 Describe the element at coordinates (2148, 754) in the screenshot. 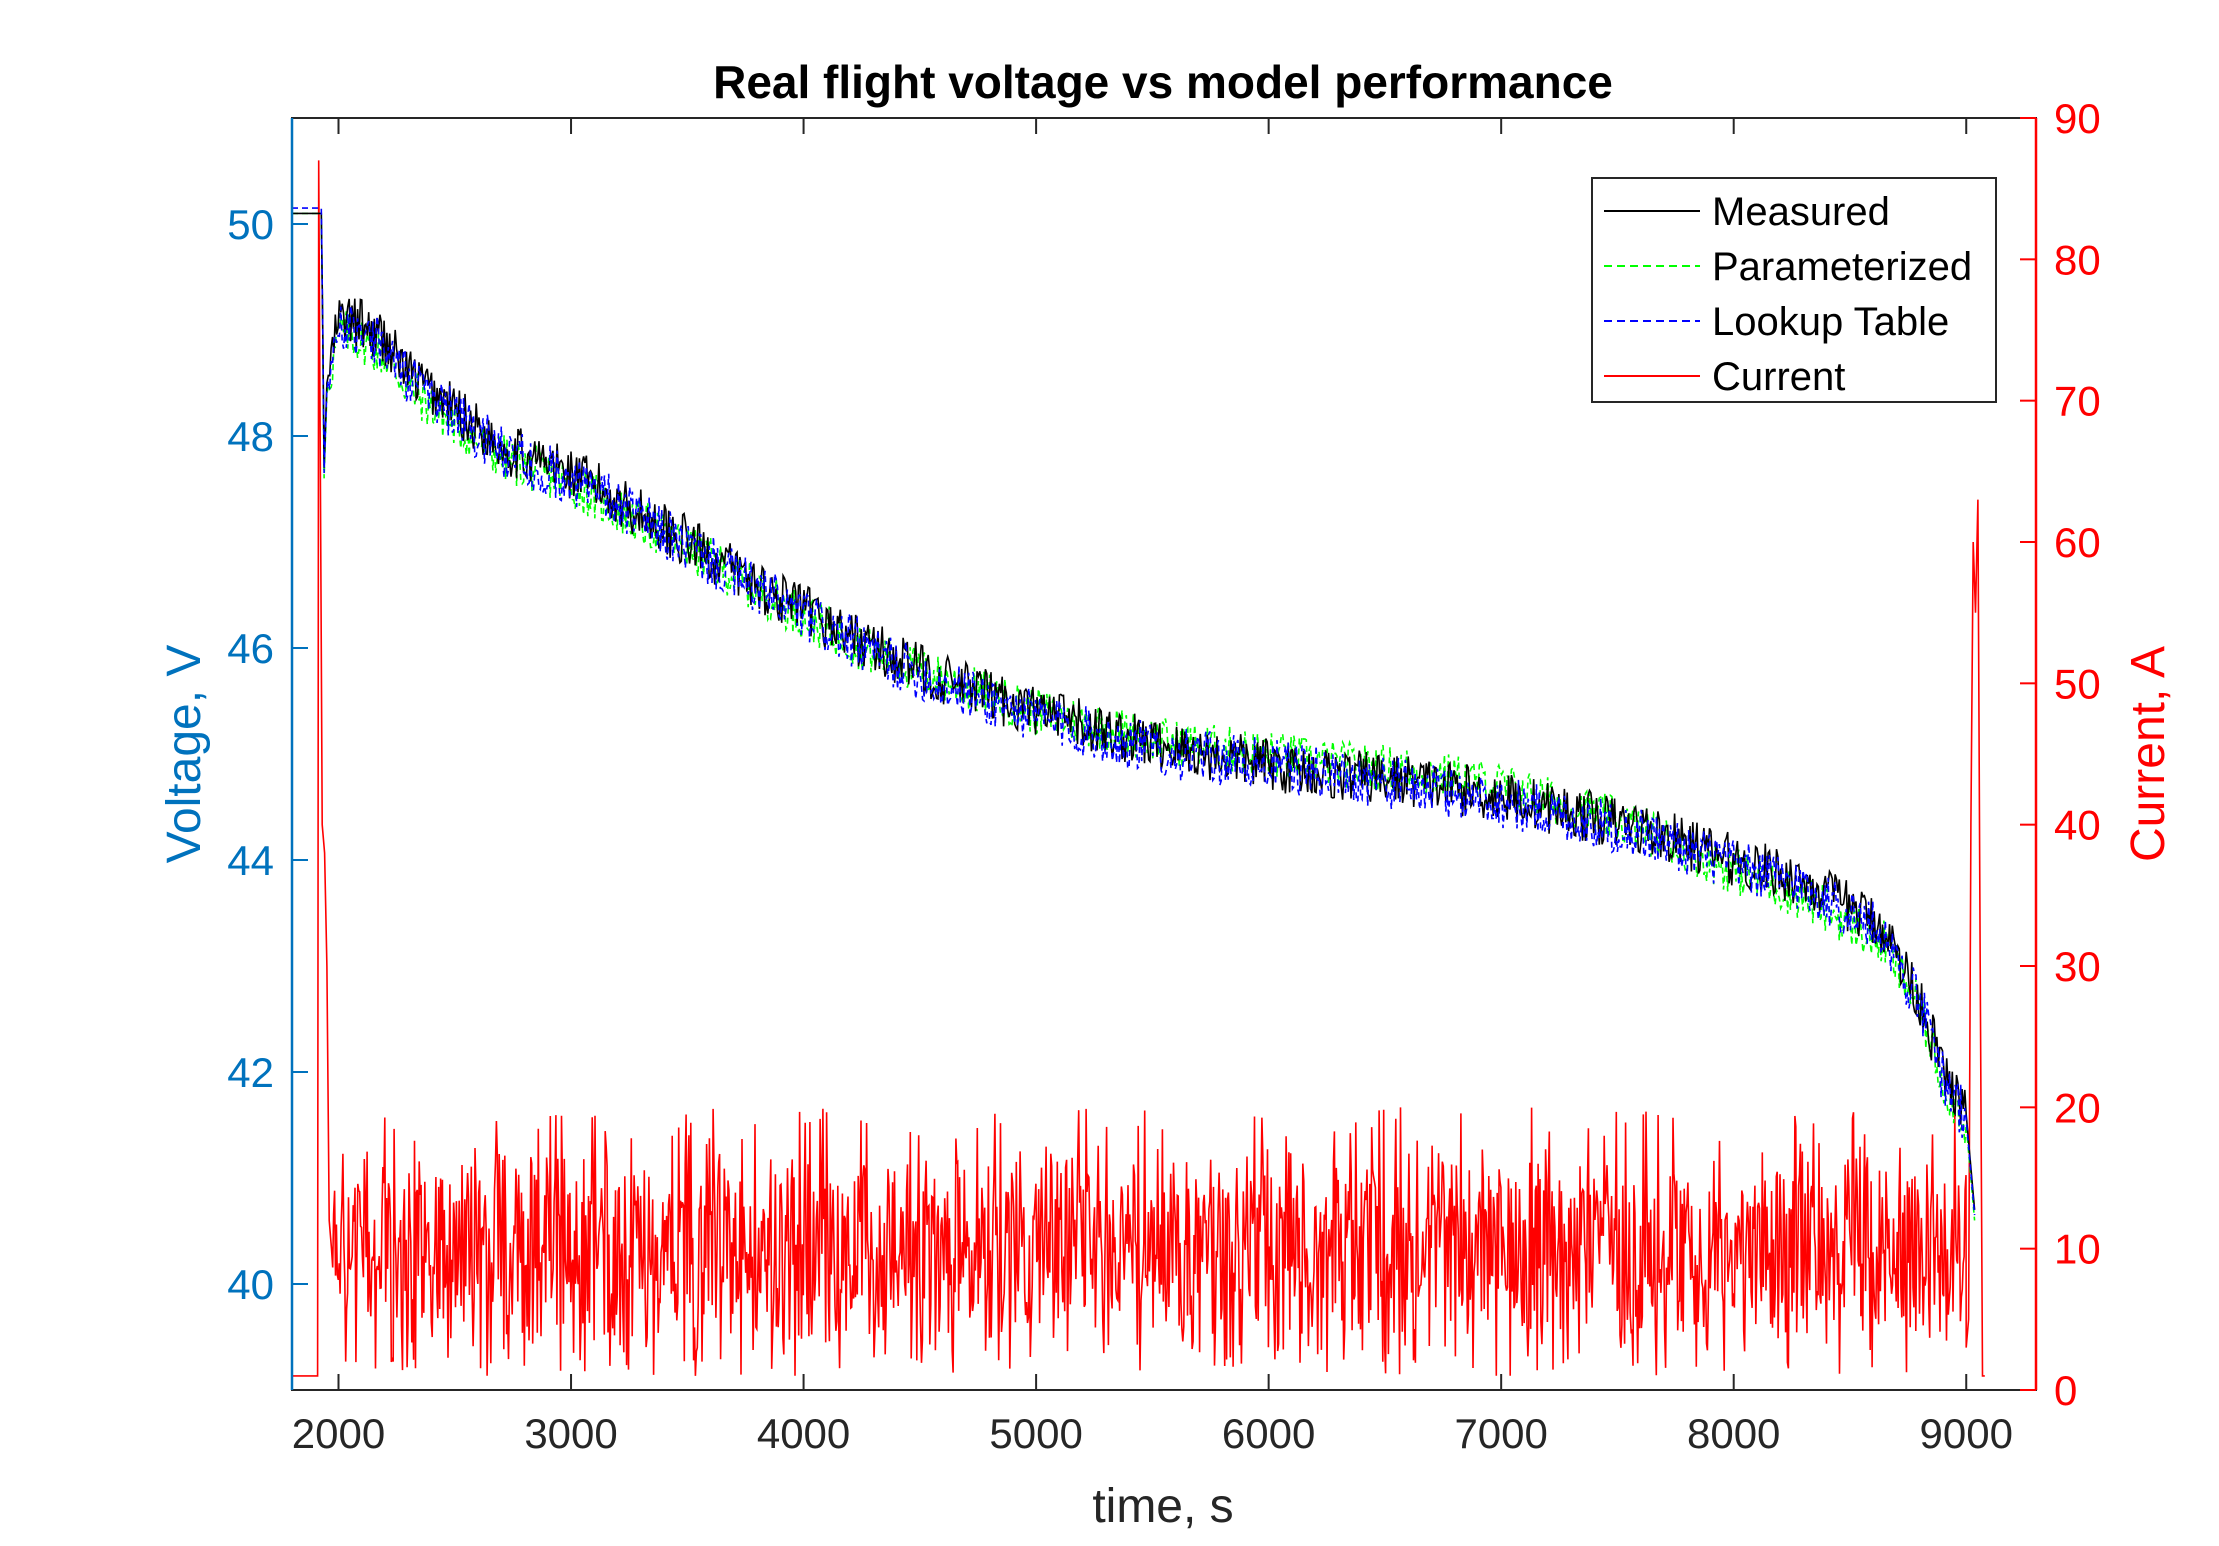

I see `right-axis-label: Current, A` at that location.